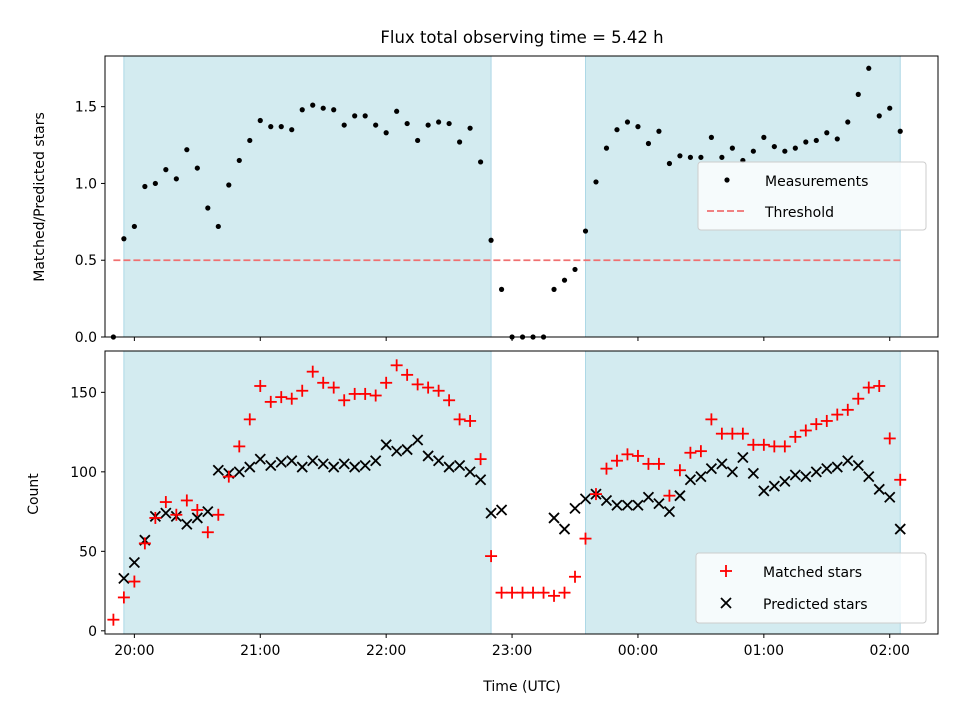  I want to click on x-axis-label: Time (UTC), so click(521, 687).